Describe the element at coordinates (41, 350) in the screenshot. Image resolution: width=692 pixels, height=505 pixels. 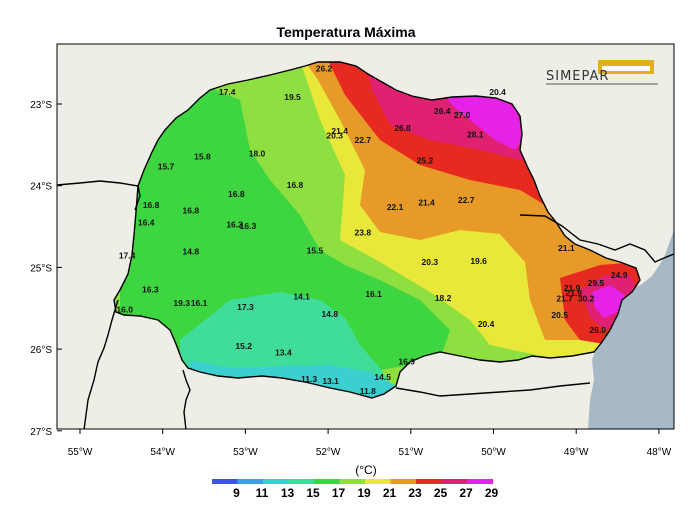
I see `lat-tick-label: 26°S` at that location.